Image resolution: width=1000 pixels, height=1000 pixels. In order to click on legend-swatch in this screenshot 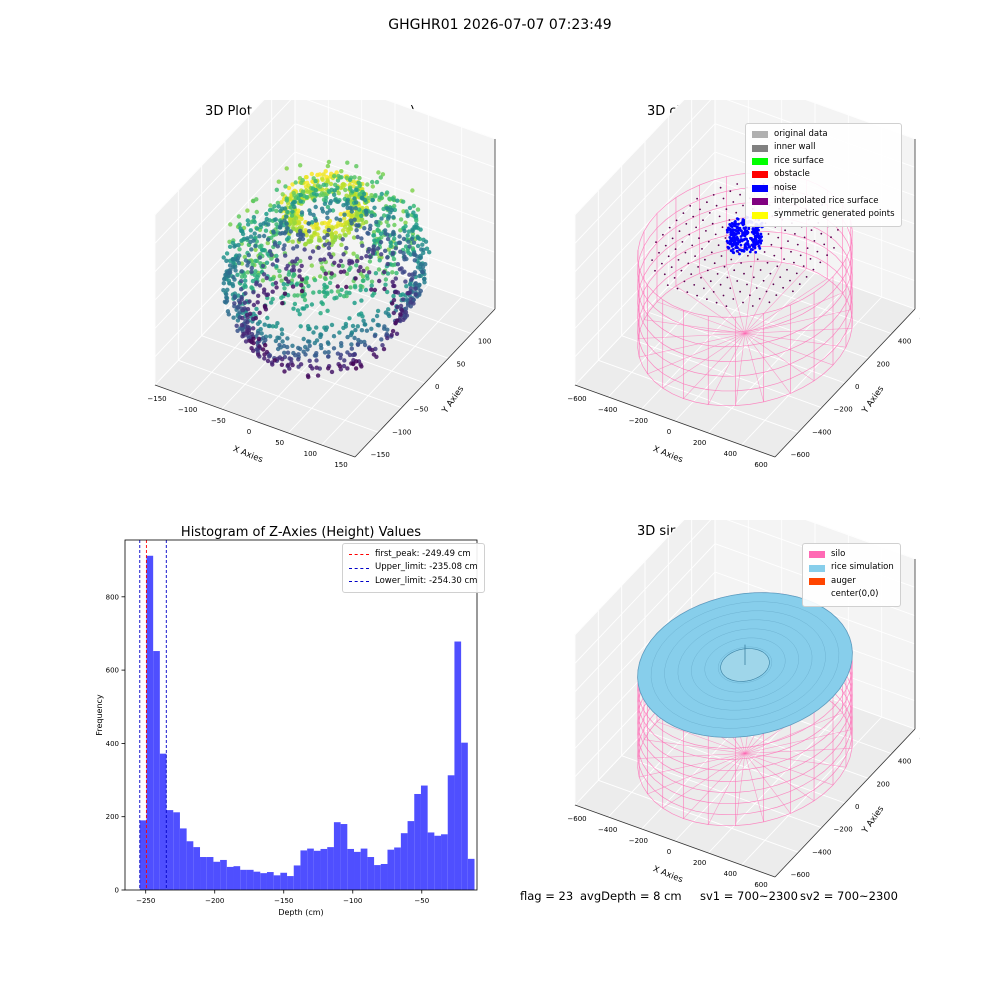, I will do `click(817, 555)`.